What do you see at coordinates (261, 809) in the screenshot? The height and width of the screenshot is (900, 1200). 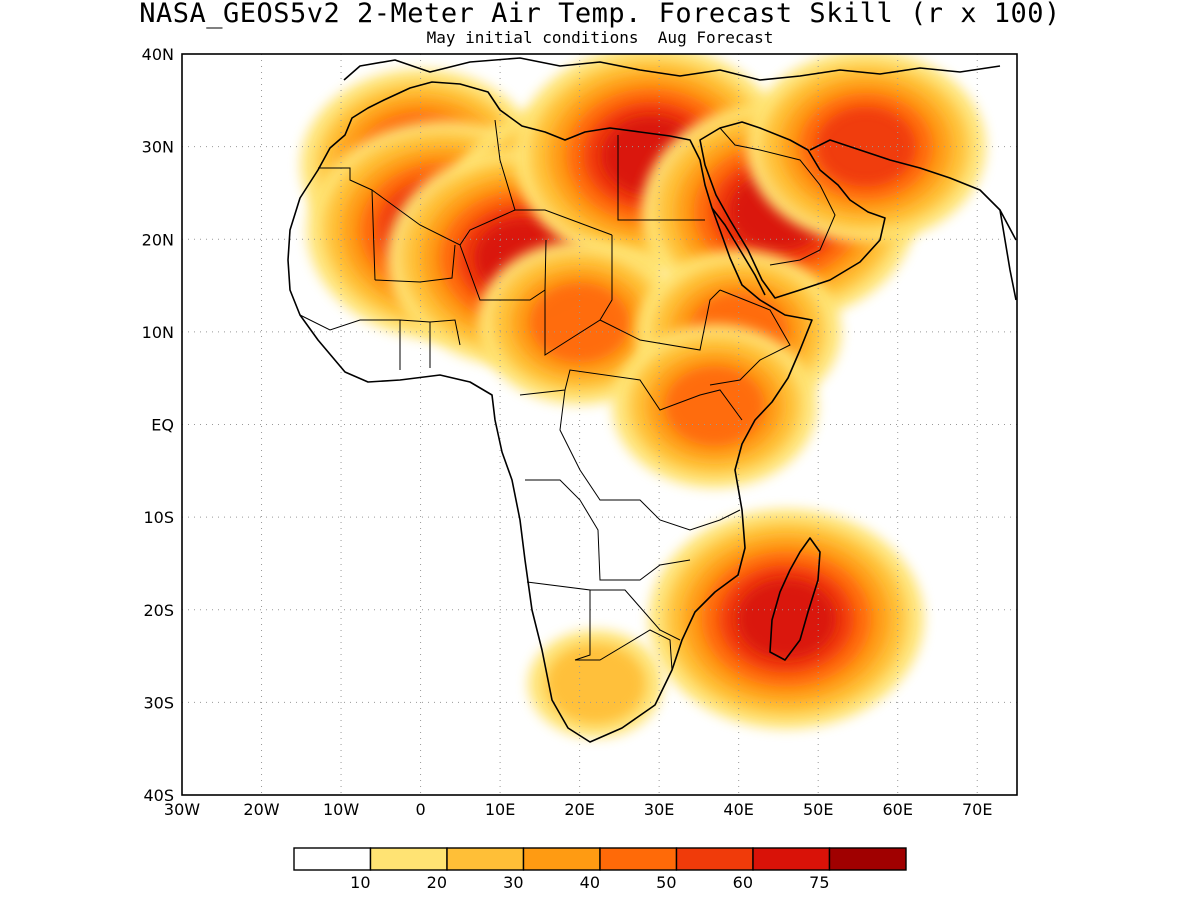 I see `lon-tick-label: 20W` at bounding box center [261, 809].